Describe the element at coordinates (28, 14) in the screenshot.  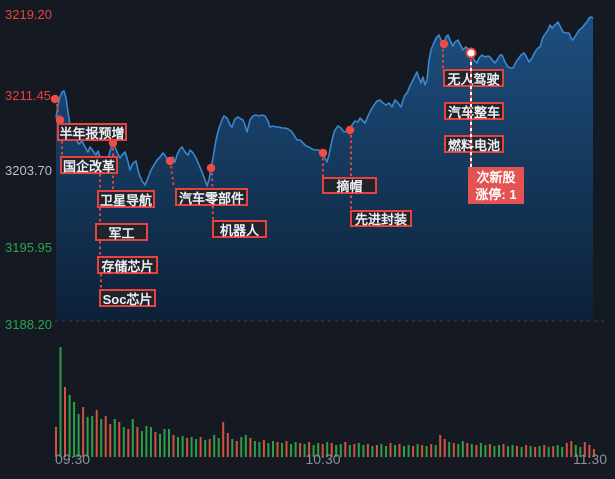
I see `price-axis-label: 3219.20` at that location.